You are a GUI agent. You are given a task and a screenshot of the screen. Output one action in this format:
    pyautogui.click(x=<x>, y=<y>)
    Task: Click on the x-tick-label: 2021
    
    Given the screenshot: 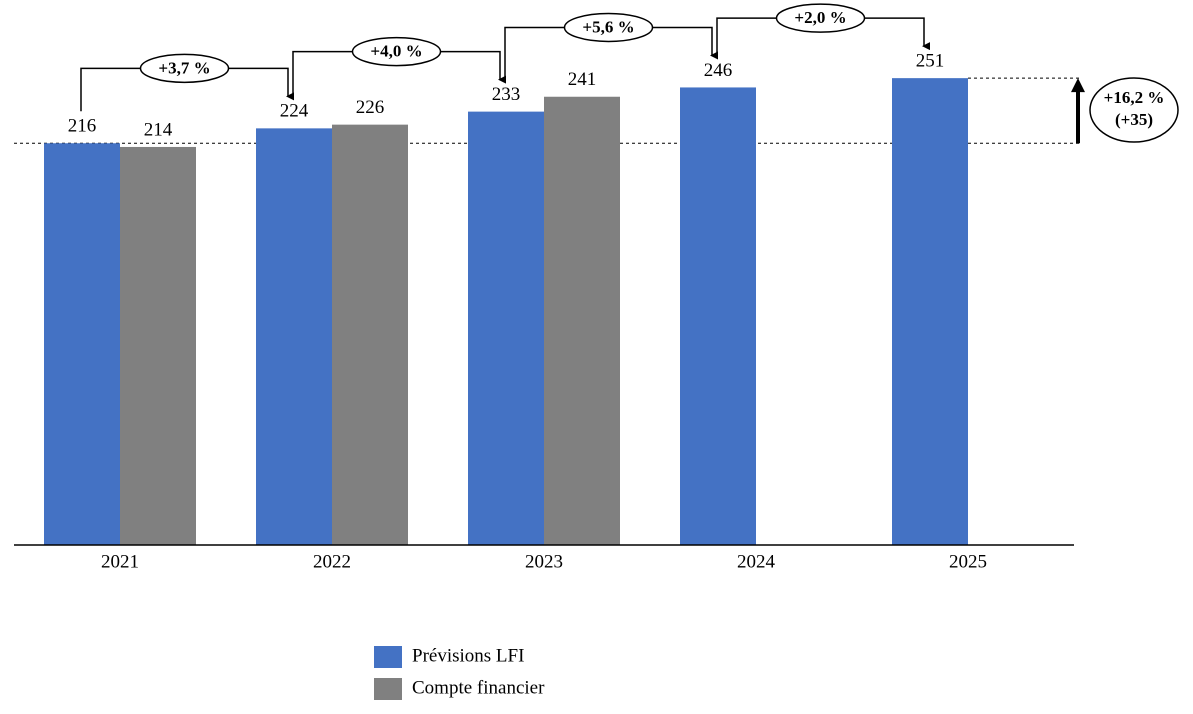 What is the action you would take?
    pyautogui.click(x=120, y=561)
    